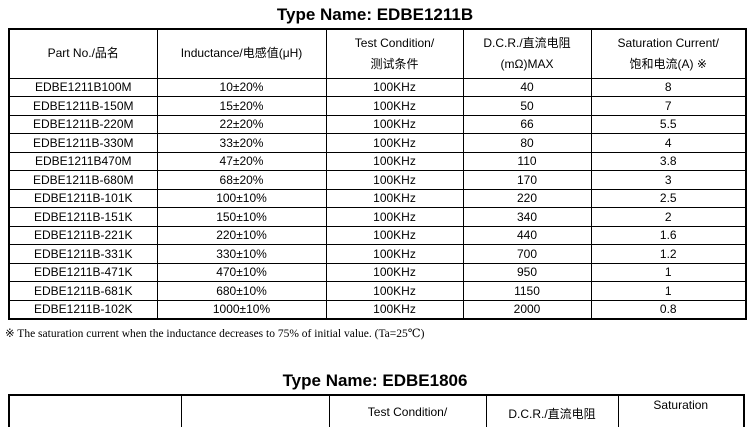  Describe the element at coordinates (527, 124) in the screenshot. I see `cell-dcr: 66` at that location.